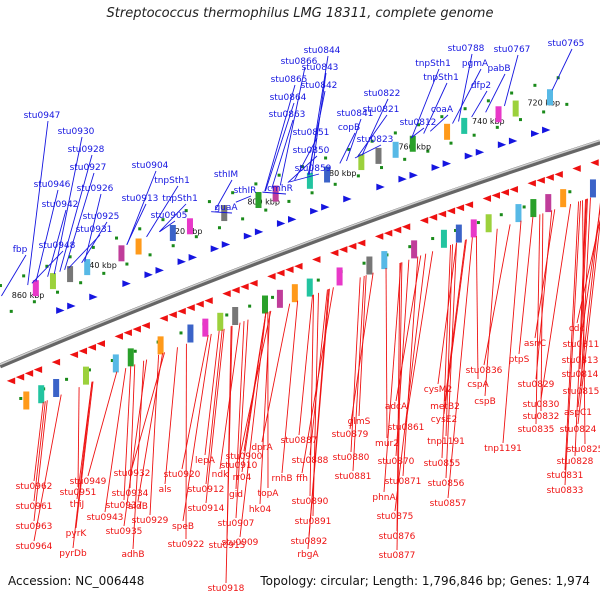 Image resolution: width=600 pixels, height=600 pixels. What do you see at coordinates (466, 49) in the screenshot?
I see `forward-gene-label: stu0788` at bounding box center [466, 49].